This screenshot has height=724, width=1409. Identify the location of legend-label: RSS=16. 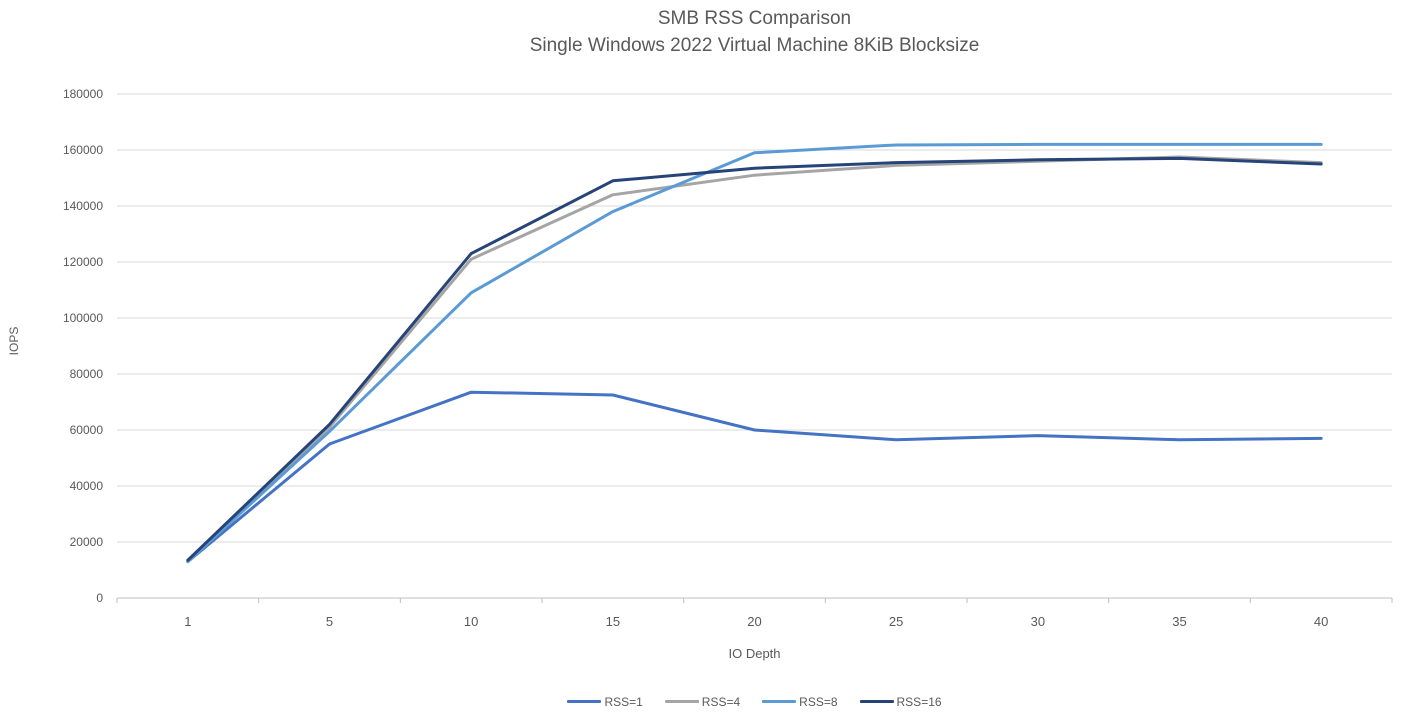
(919, 701).